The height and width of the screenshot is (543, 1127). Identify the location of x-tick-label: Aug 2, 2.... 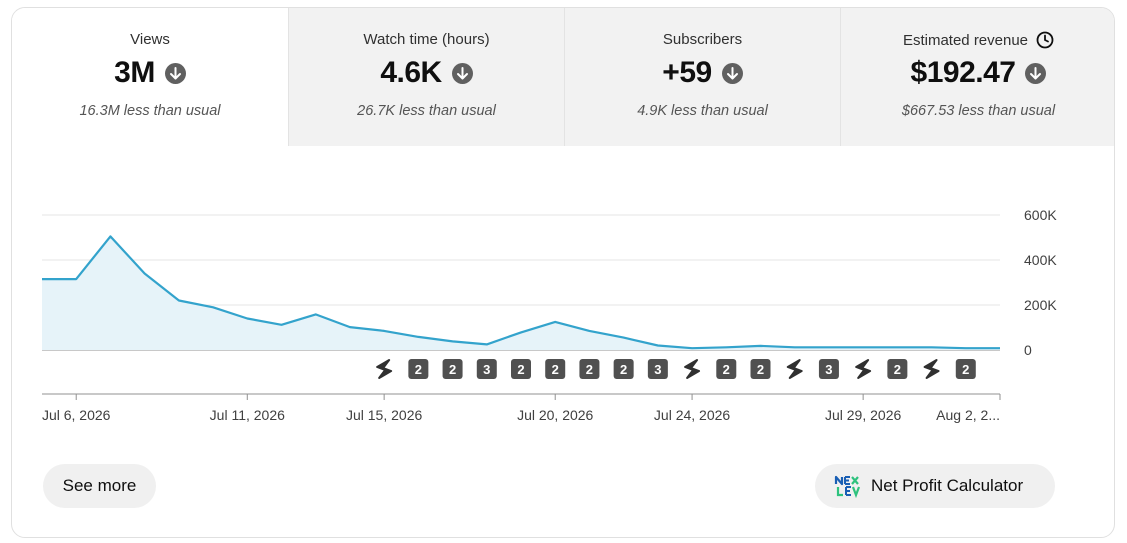
(968, 415).